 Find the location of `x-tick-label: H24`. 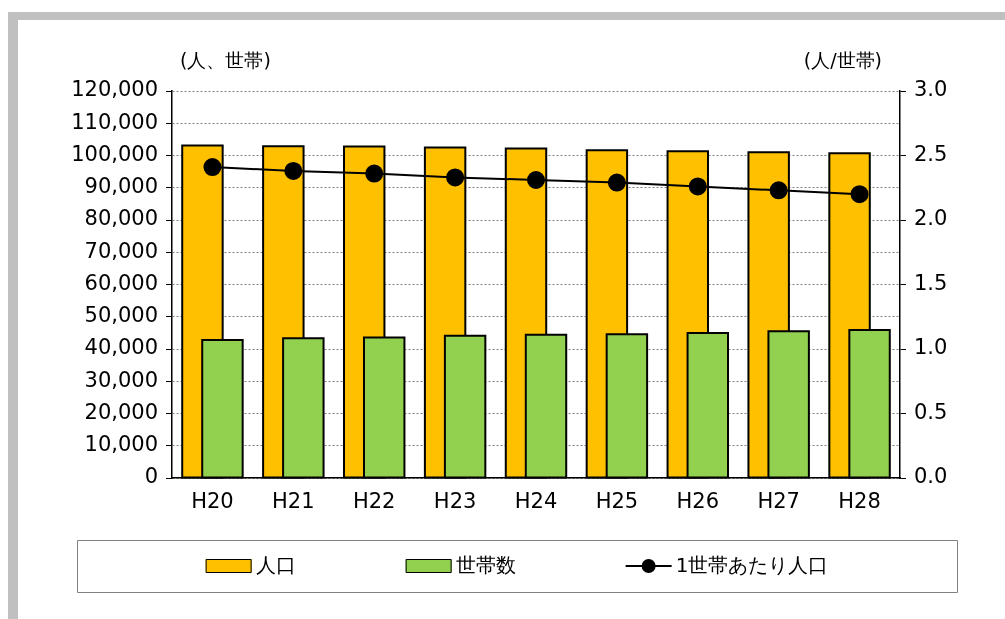

x-tick-label: H24 is located at coordinates (536, 501).